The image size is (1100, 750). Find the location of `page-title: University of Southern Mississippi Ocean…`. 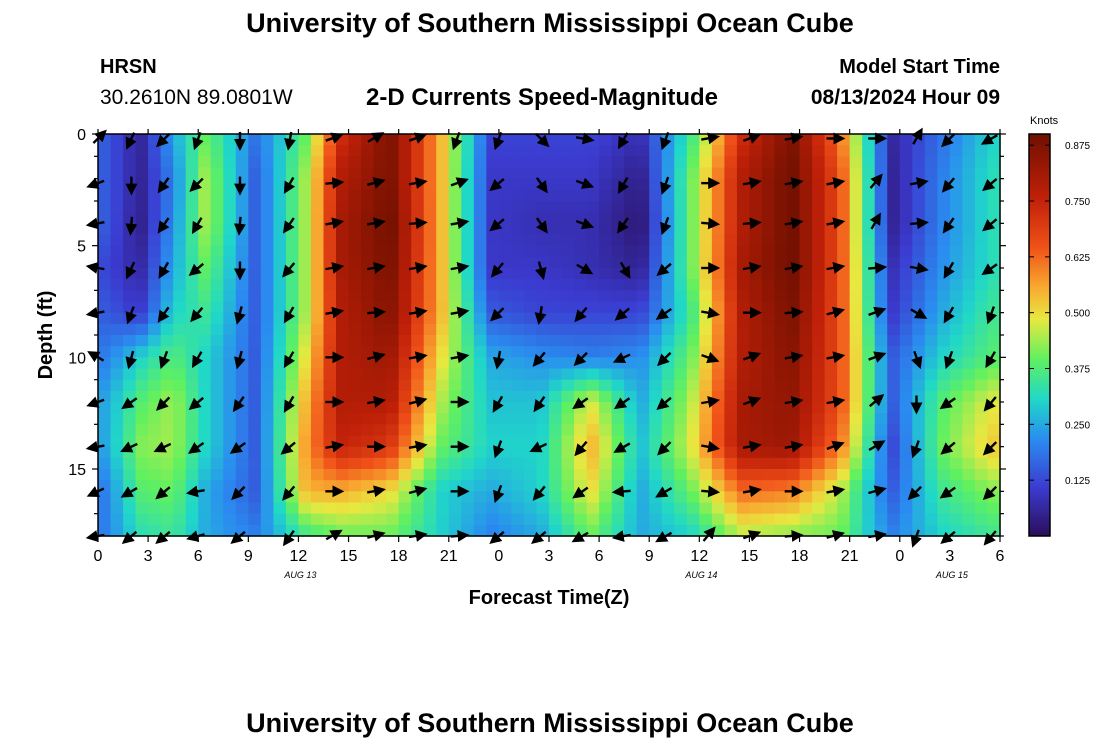

page-title: University of Southern Mississippi Ocean… is located at coordinates (550, 23).